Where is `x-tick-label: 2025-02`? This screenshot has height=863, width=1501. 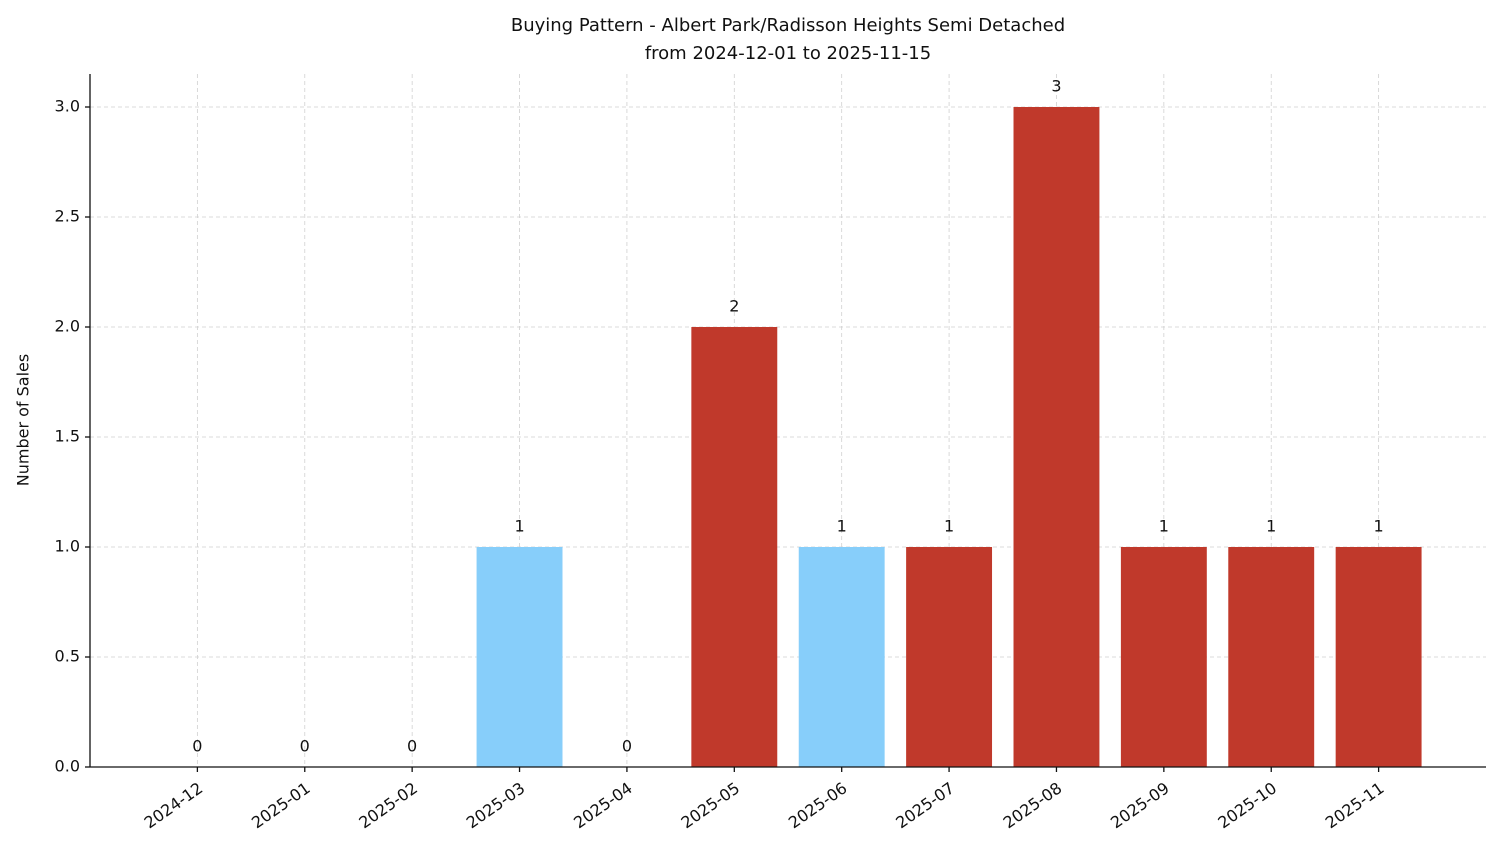
x-tick-label: 2025-02 is located at coordinates (388, 805).